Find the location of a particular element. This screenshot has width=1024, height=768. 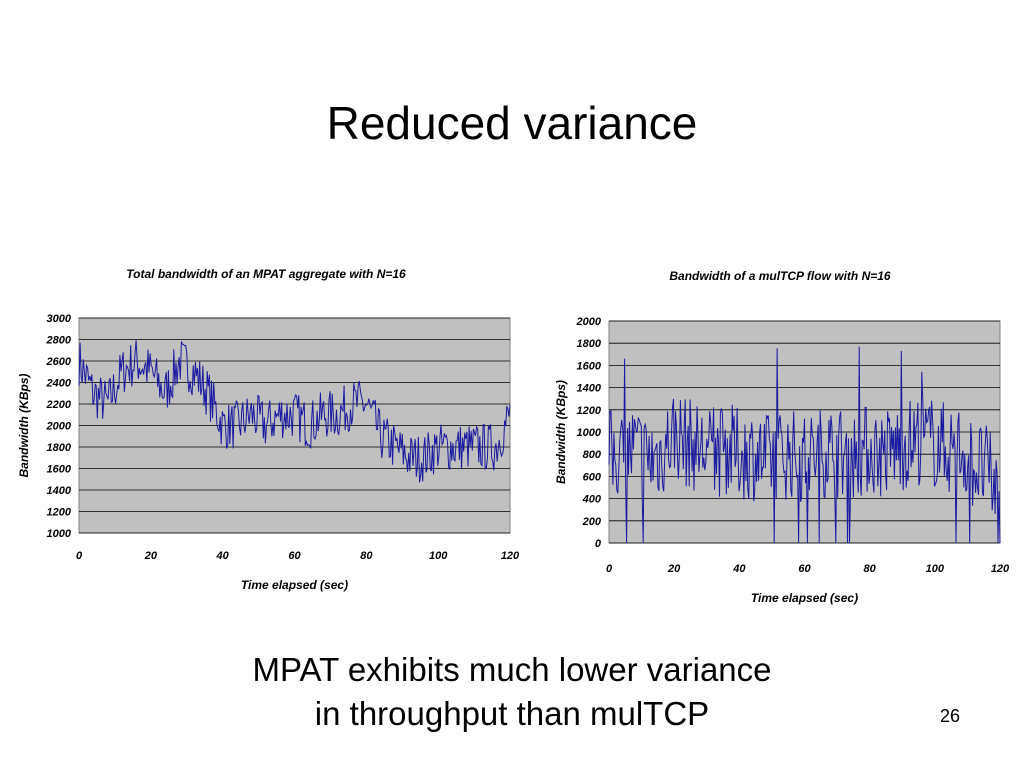

y-tick-label: 600 is located at coordinates (592, 477).